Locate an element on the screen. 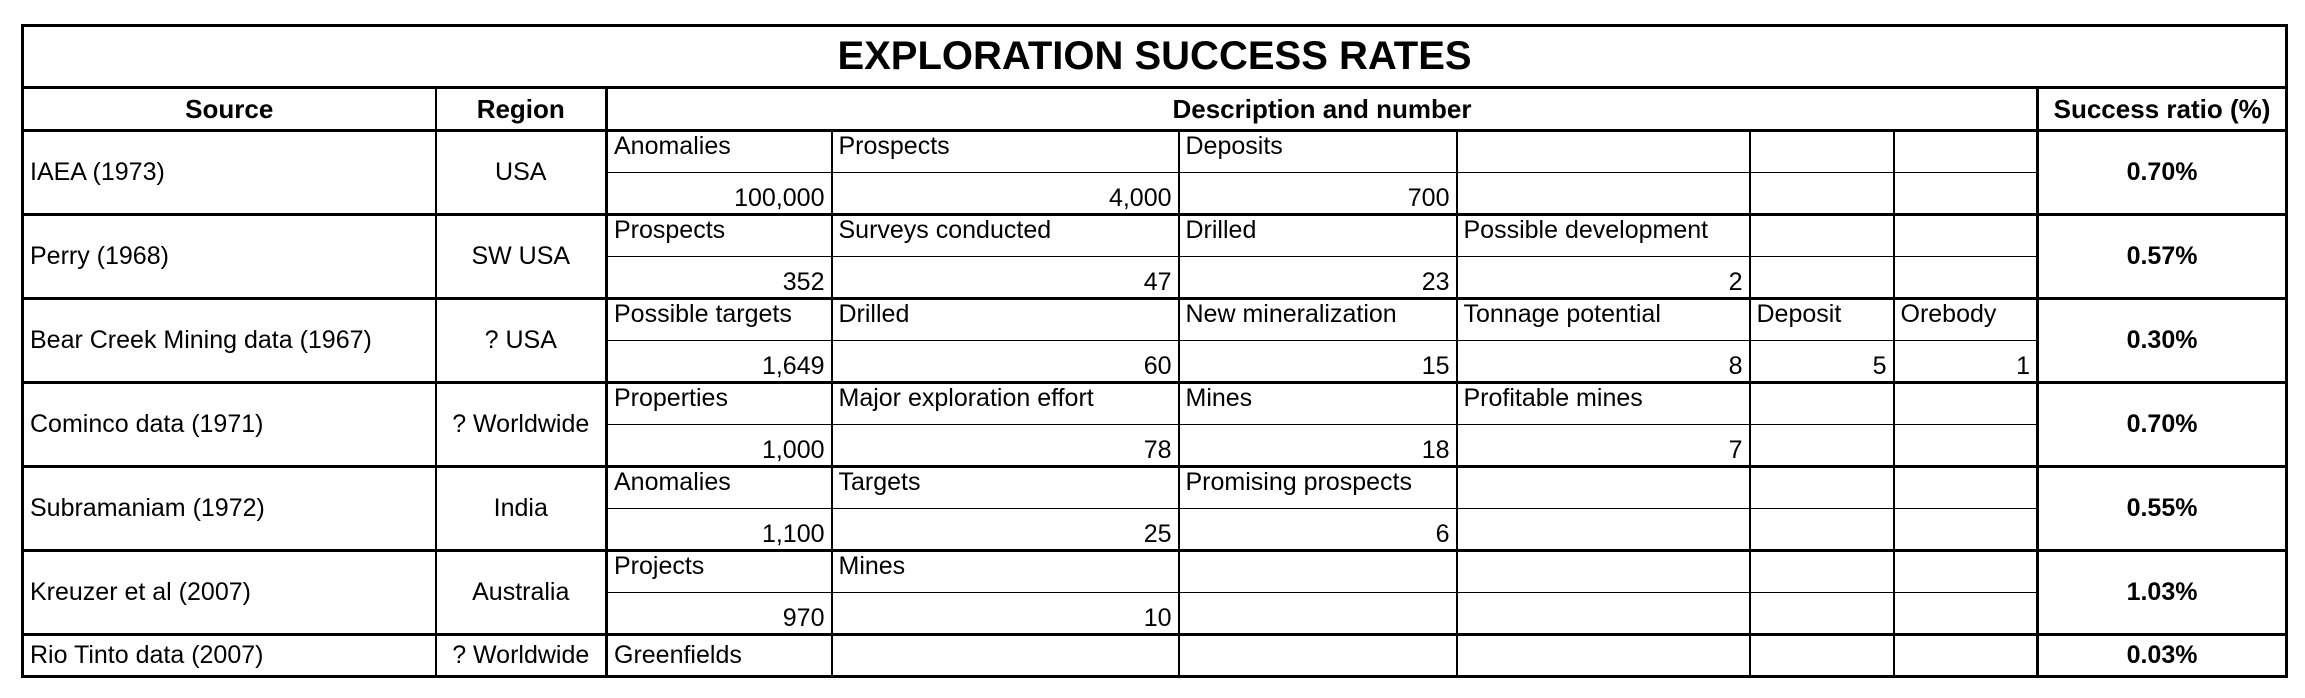 This screenshot has height=698, width=2305. table-title: EXPLORATION SUCCESS RATES is located at coordinates (1154, 56).